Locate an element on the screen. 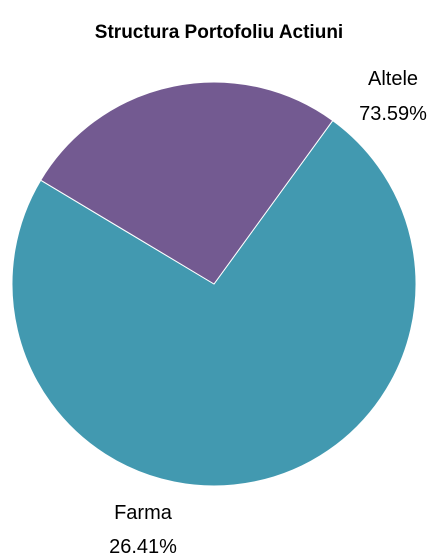 This screenshot has width=438, height=556. slice-label-altele-name: Altele is located at coordinates (393, 79).